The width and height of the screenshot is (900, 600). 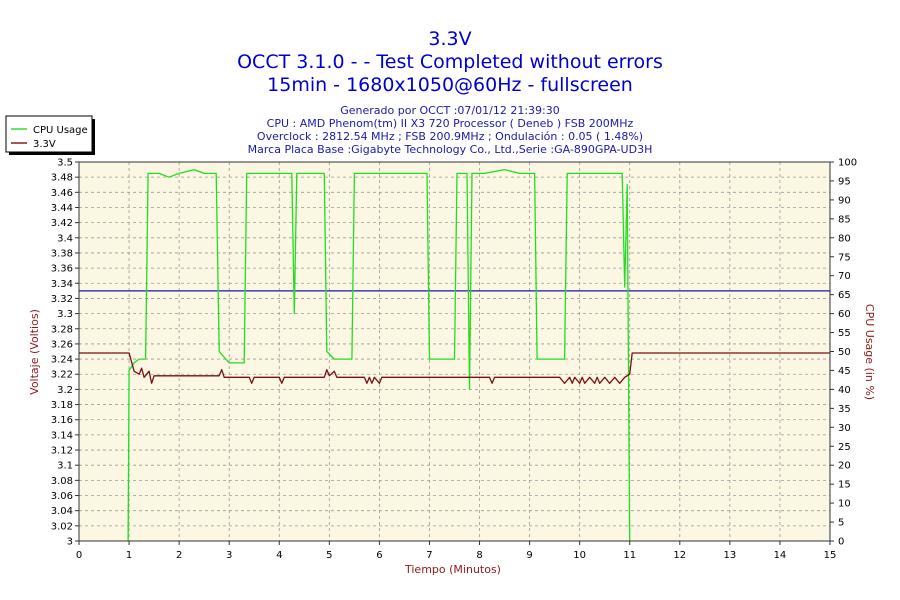 I want to click on y2-tick-label: 15, so click(x=844, y=485).